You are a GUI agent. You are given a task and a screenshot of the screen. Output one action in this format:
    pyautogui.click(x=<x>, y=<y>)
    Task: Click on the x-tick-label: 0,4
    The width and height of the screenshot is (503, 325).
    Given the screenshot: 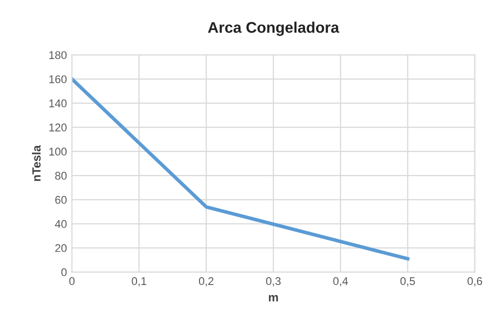 What is the action you would take?
    pyautogui.click(x=340, y=281)
    